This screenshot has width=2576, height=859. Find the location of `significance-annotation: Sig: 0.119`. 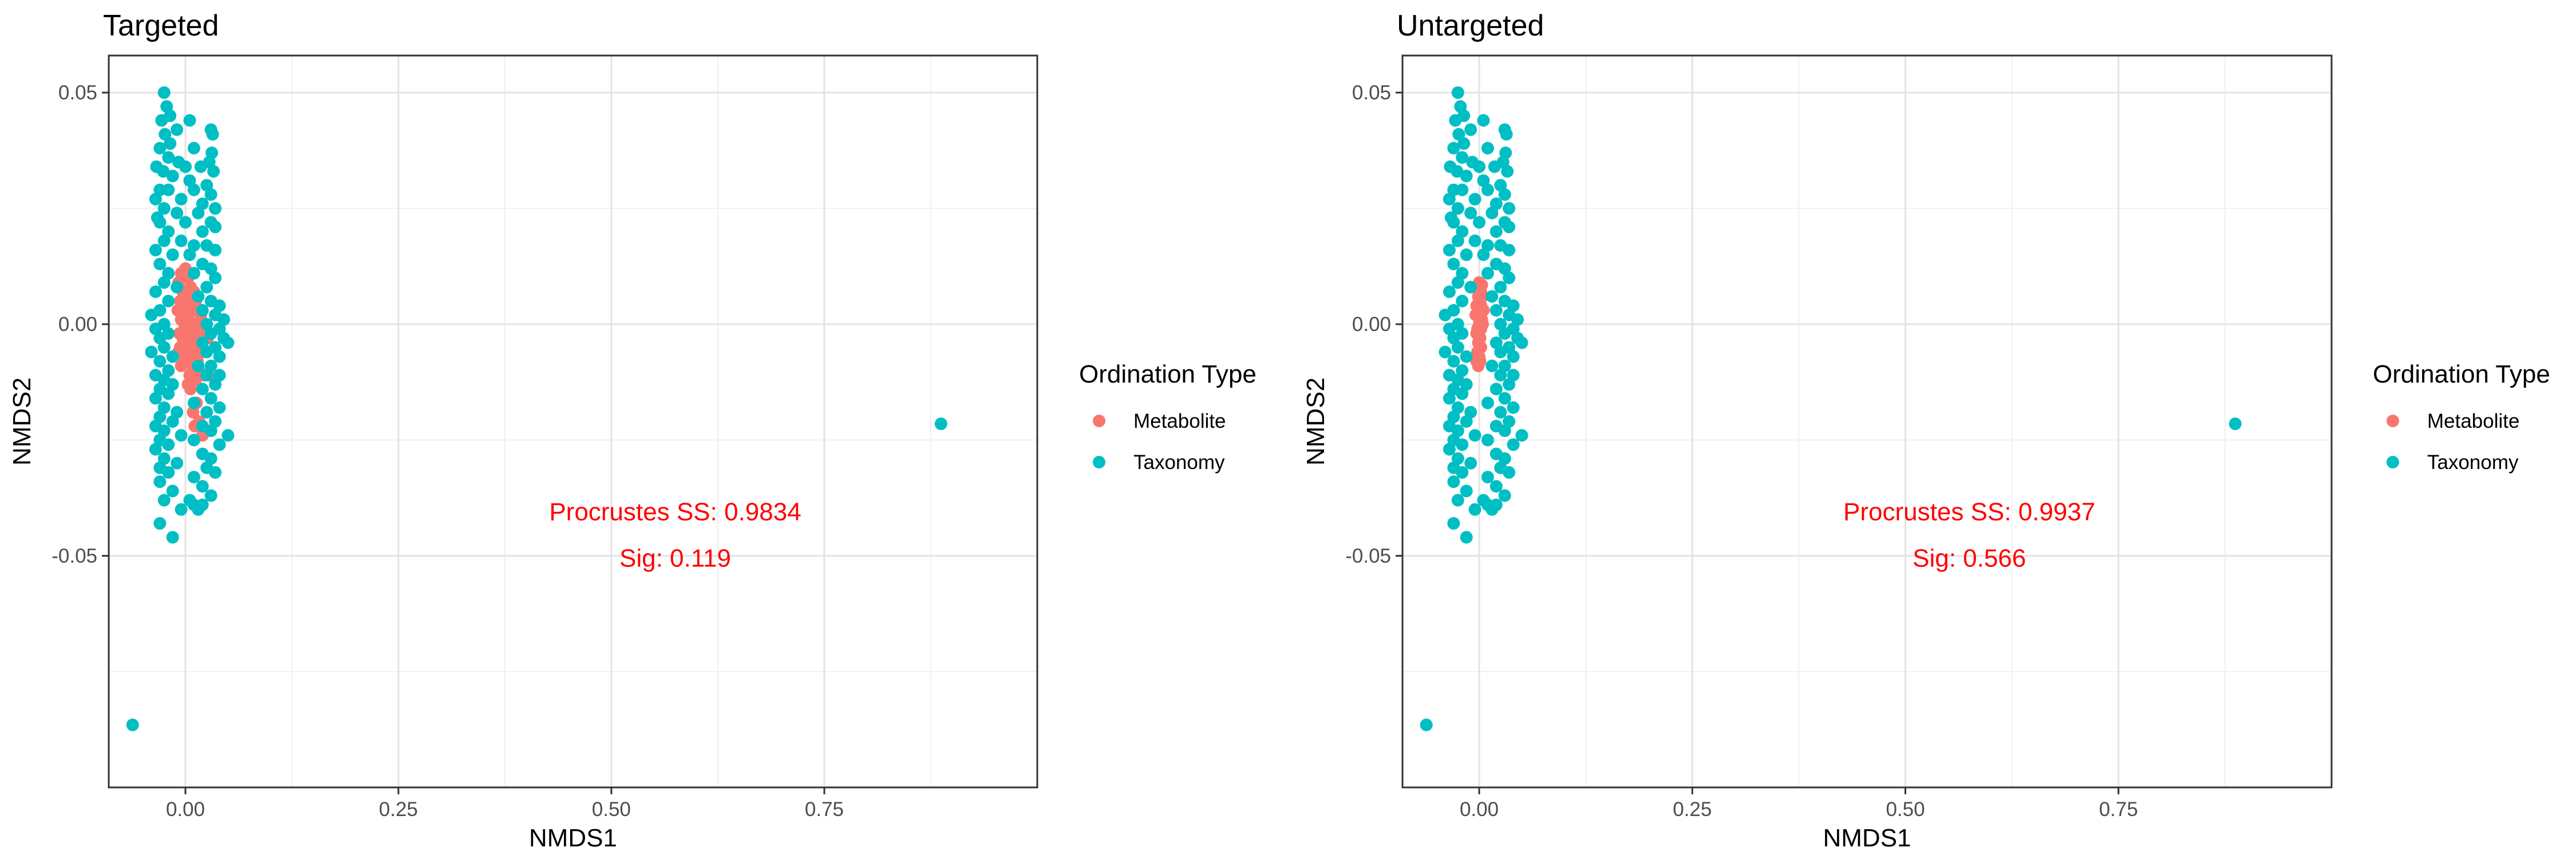

significance-annotation: Sig: 0.119 is located at coordinates (675, 559).